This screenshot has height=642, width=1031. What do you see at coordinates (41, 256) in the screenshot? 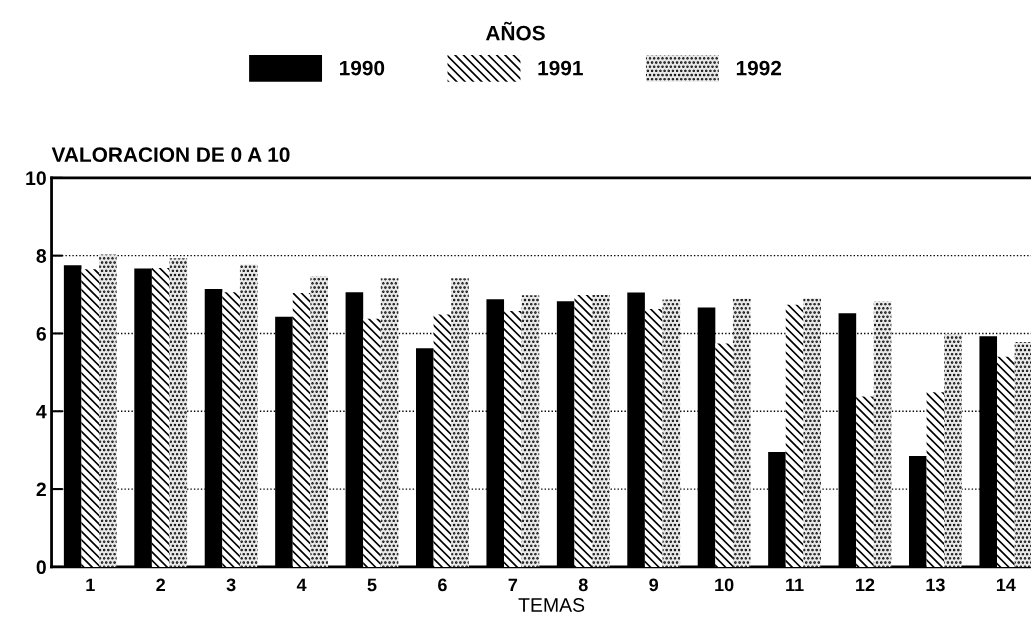
I see `y-tick-label: 8` at bounding box center [41, 256].